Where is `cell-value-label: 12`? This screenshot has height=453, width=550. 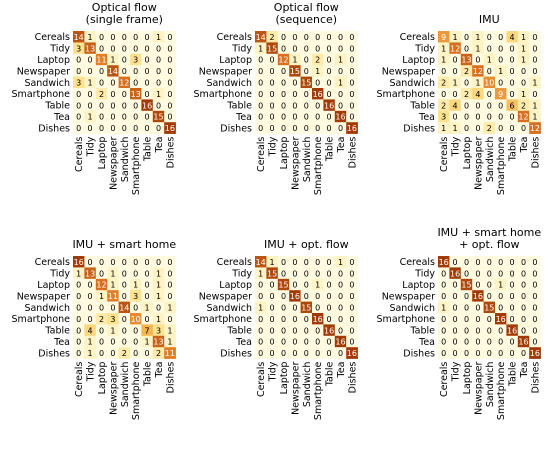 cell-value-label: 12 is located at coordinates (455, 48).